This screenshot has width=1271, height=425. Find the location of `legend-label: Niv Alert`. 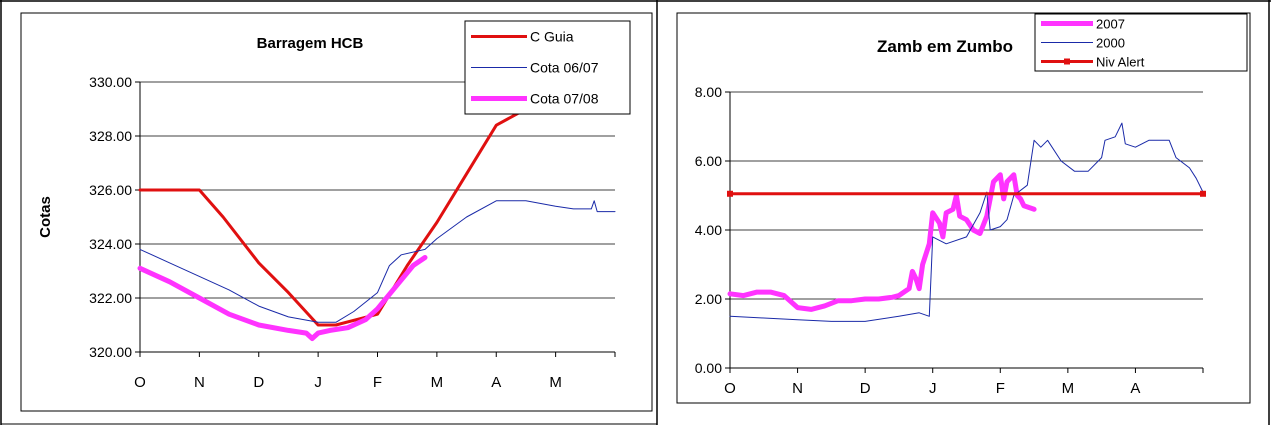

legend-label: Niv Alert is located at coordinates (1120, 62).